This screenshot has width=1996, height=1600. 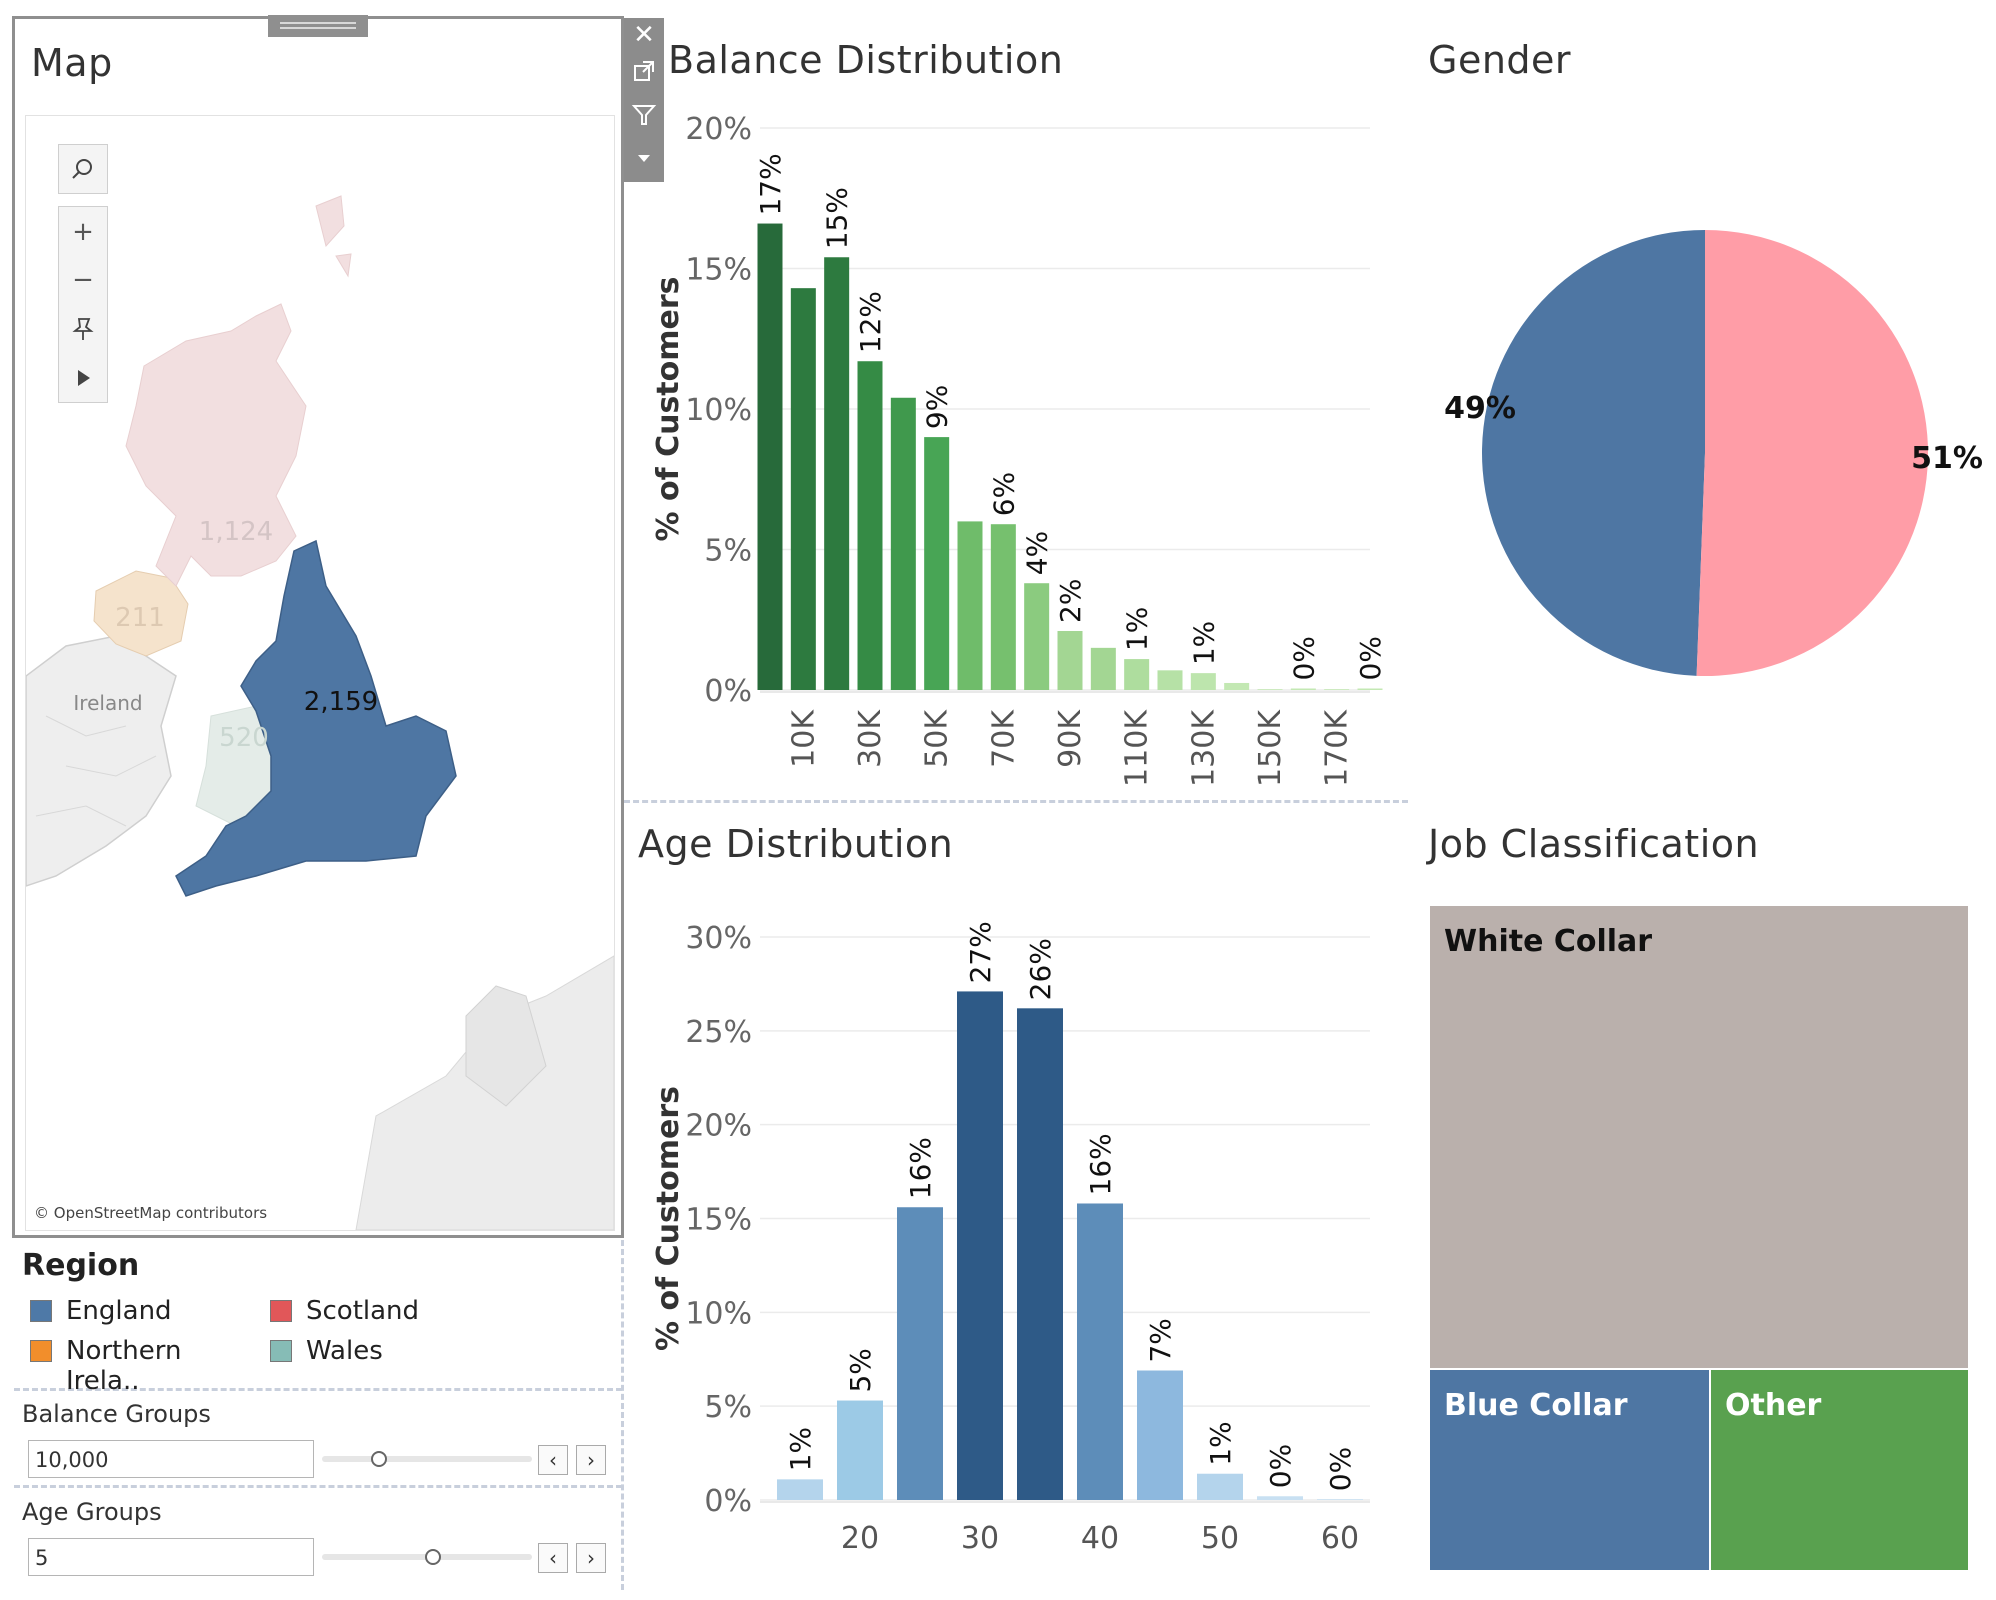 What do you see at coordinates (151, 1213) in the screenshot?
I see `map-attribution: © OpenStreetMap contributors` at bounding box center [151, 1213].